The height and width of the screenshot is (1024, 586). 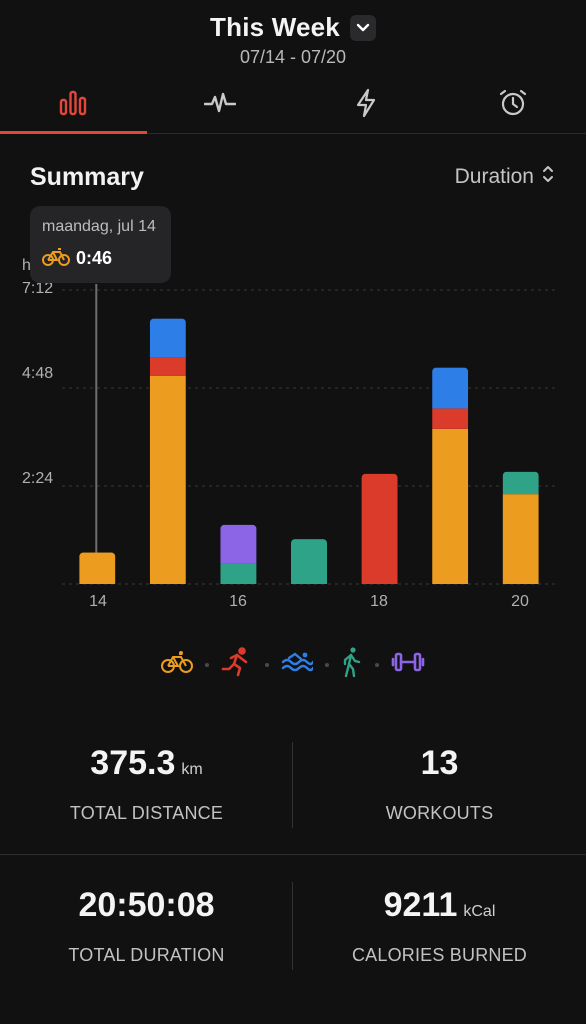 What do you see at coordinates (237, 664) in the screenshot?
I see `run-icon` at bounding box center [237, 664].